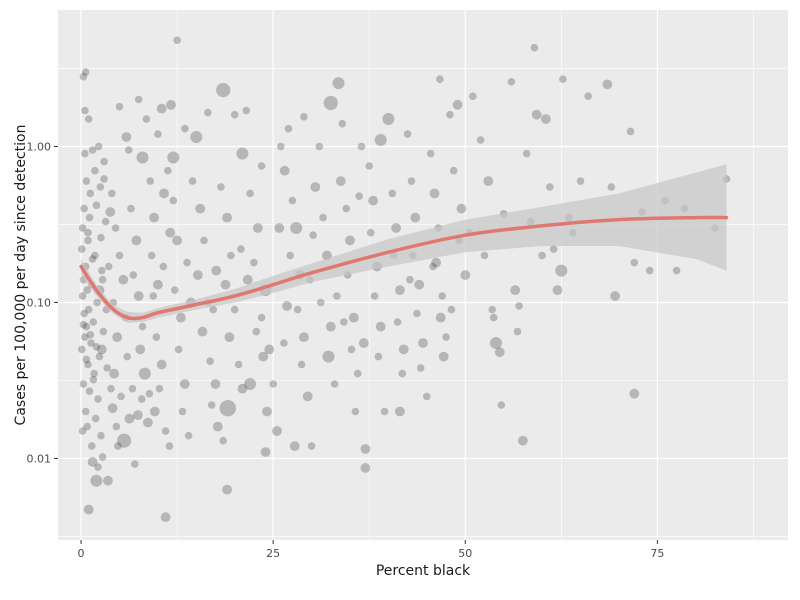 The height and width of the screenshot is (600, 800). What do you see at coordinates (465, 553) in the screenshot?
I see `x-tick-label: 50` at bounding box center [465, 553].